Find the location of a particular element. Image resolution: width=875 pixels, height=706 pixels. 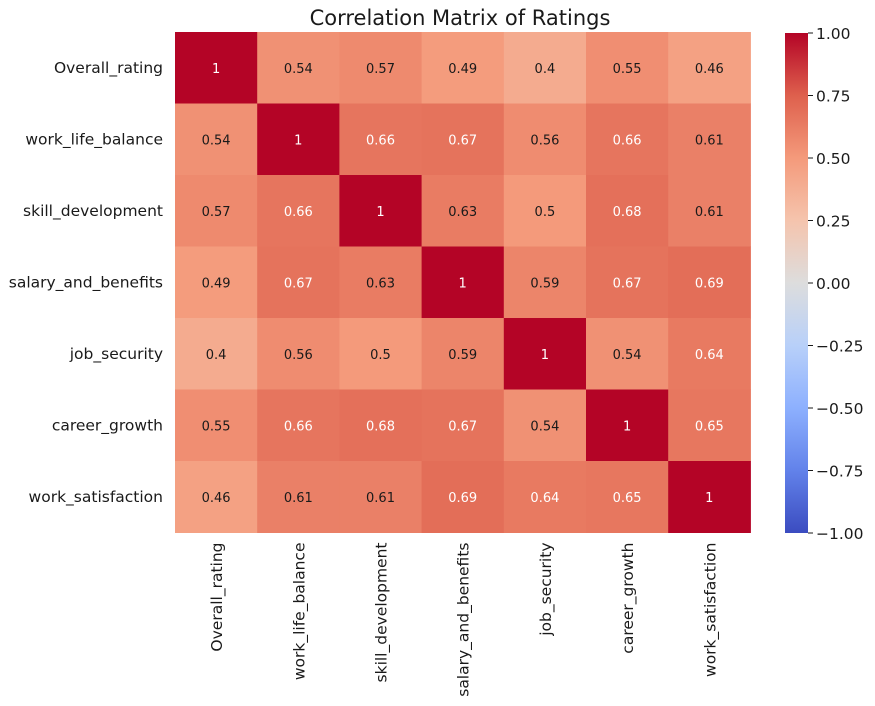

colorbar-tick-label: 0.50 is located at coordinates (833, 159).